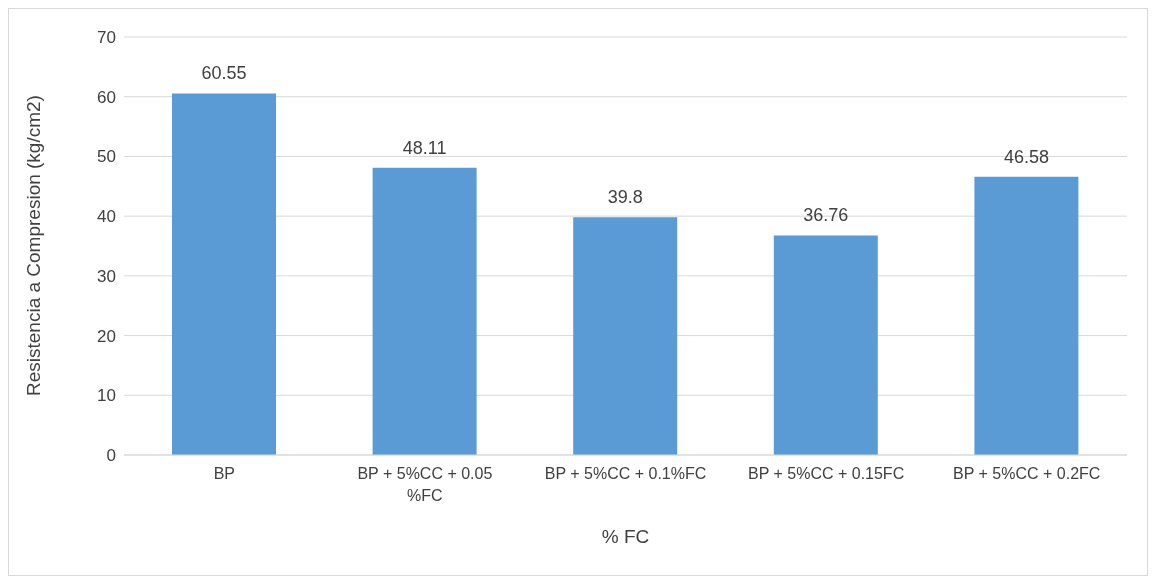 The height and width of the screenshot is (577, 1155). Describe the element at coordinates (625, 197) in the screenshot. I see `data-label: 39.8` at that location.